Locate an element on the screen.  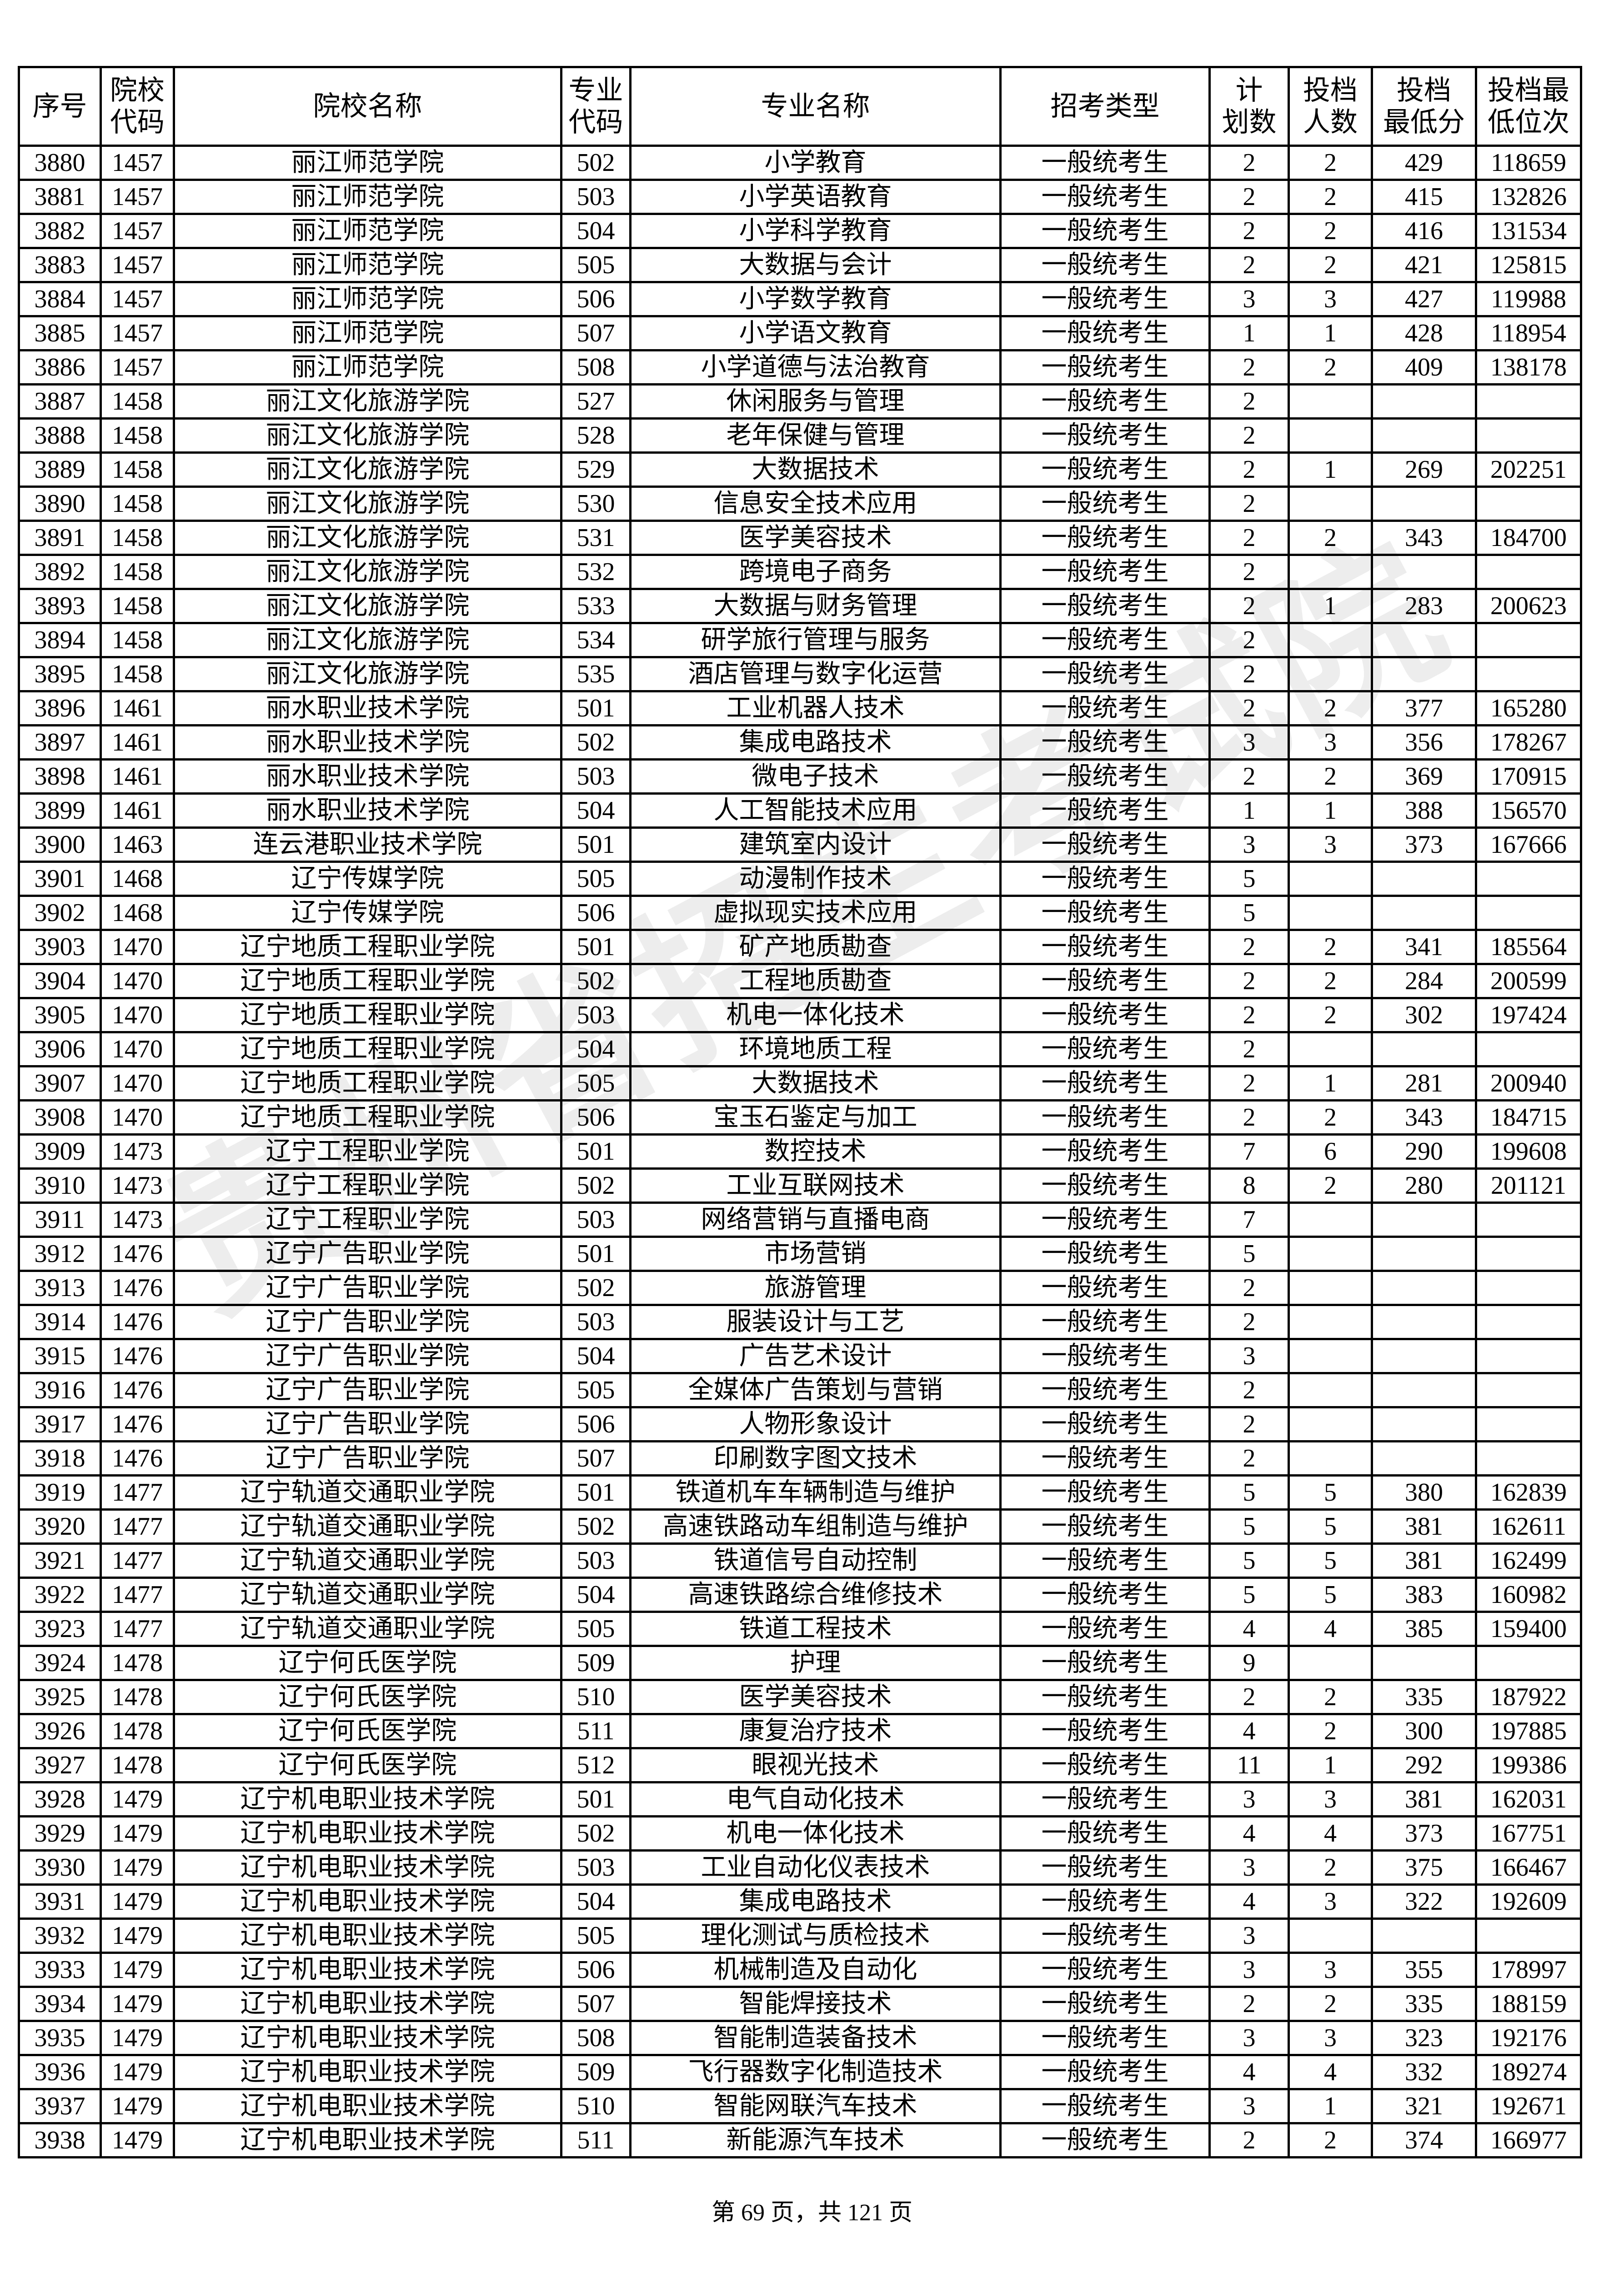
cell-seq: 3925 is located at coordinates (60, 1697).